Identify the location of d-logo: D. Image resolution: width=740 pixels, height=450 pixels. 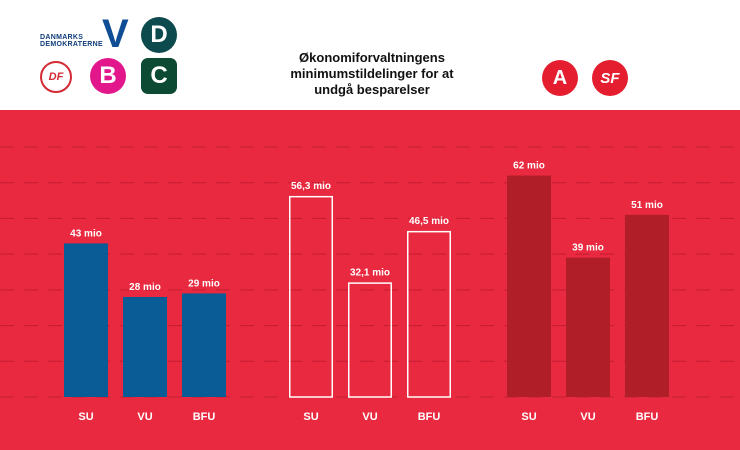
(159, 35).